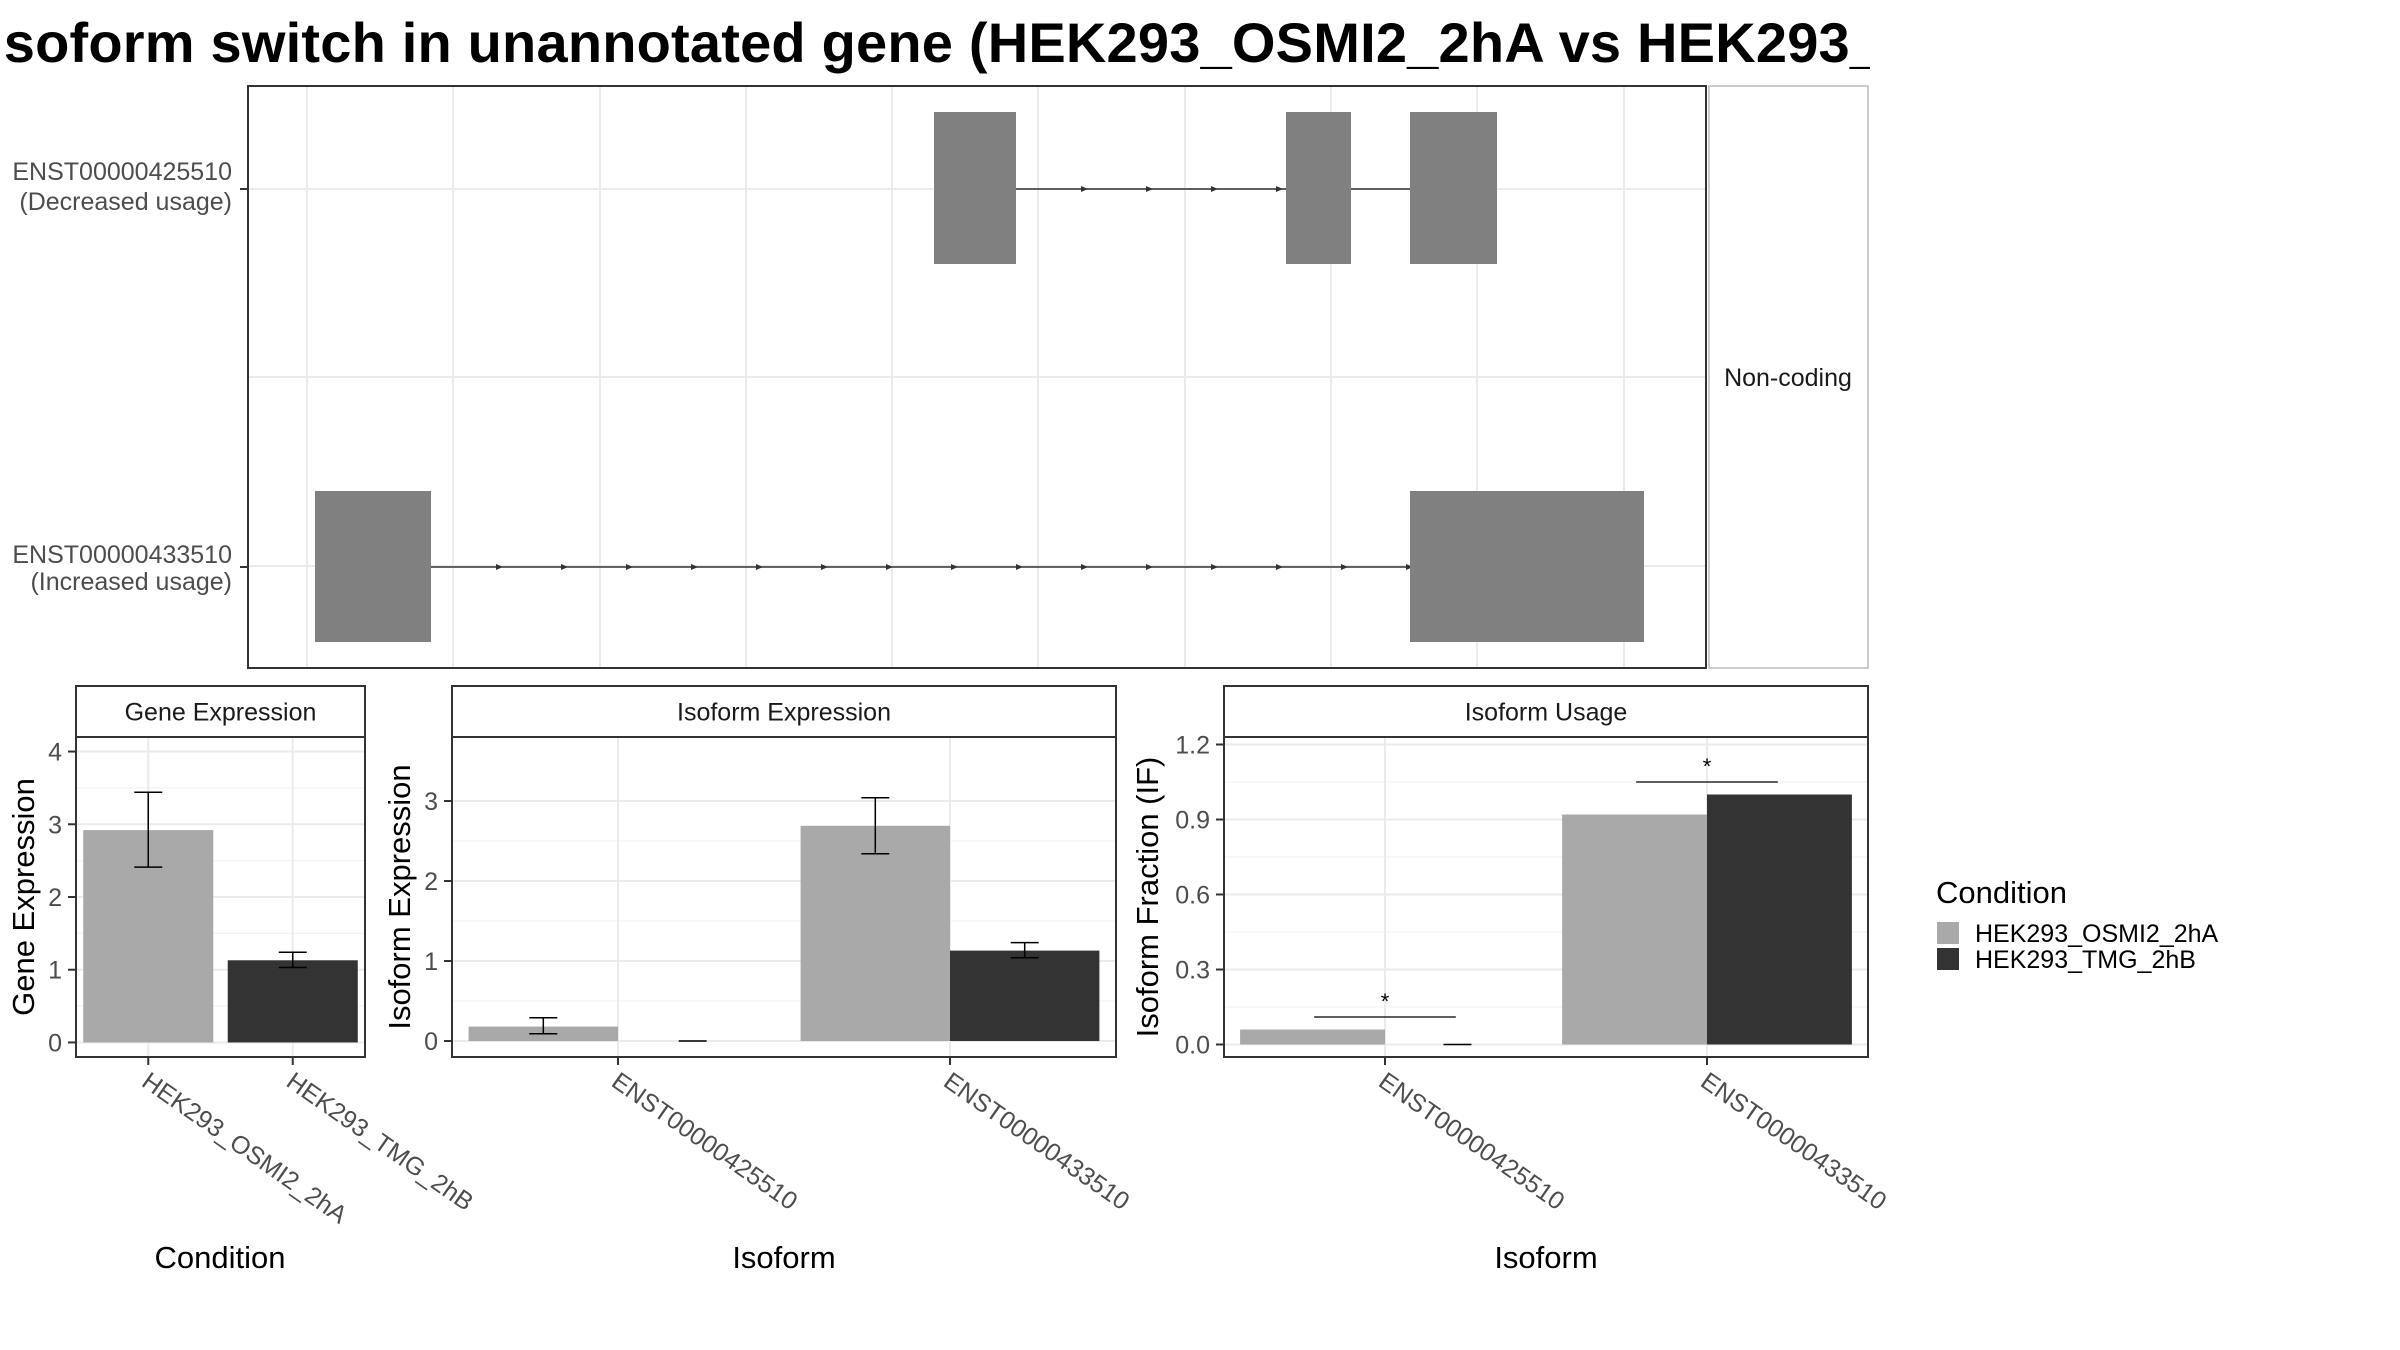 The width and height of the screenshot is (2400, 1350). What do you see at coordinates (23, 897) in the screenshot?
I see `y-axis-title: Gene Expression` at bounding box center [23, 897].